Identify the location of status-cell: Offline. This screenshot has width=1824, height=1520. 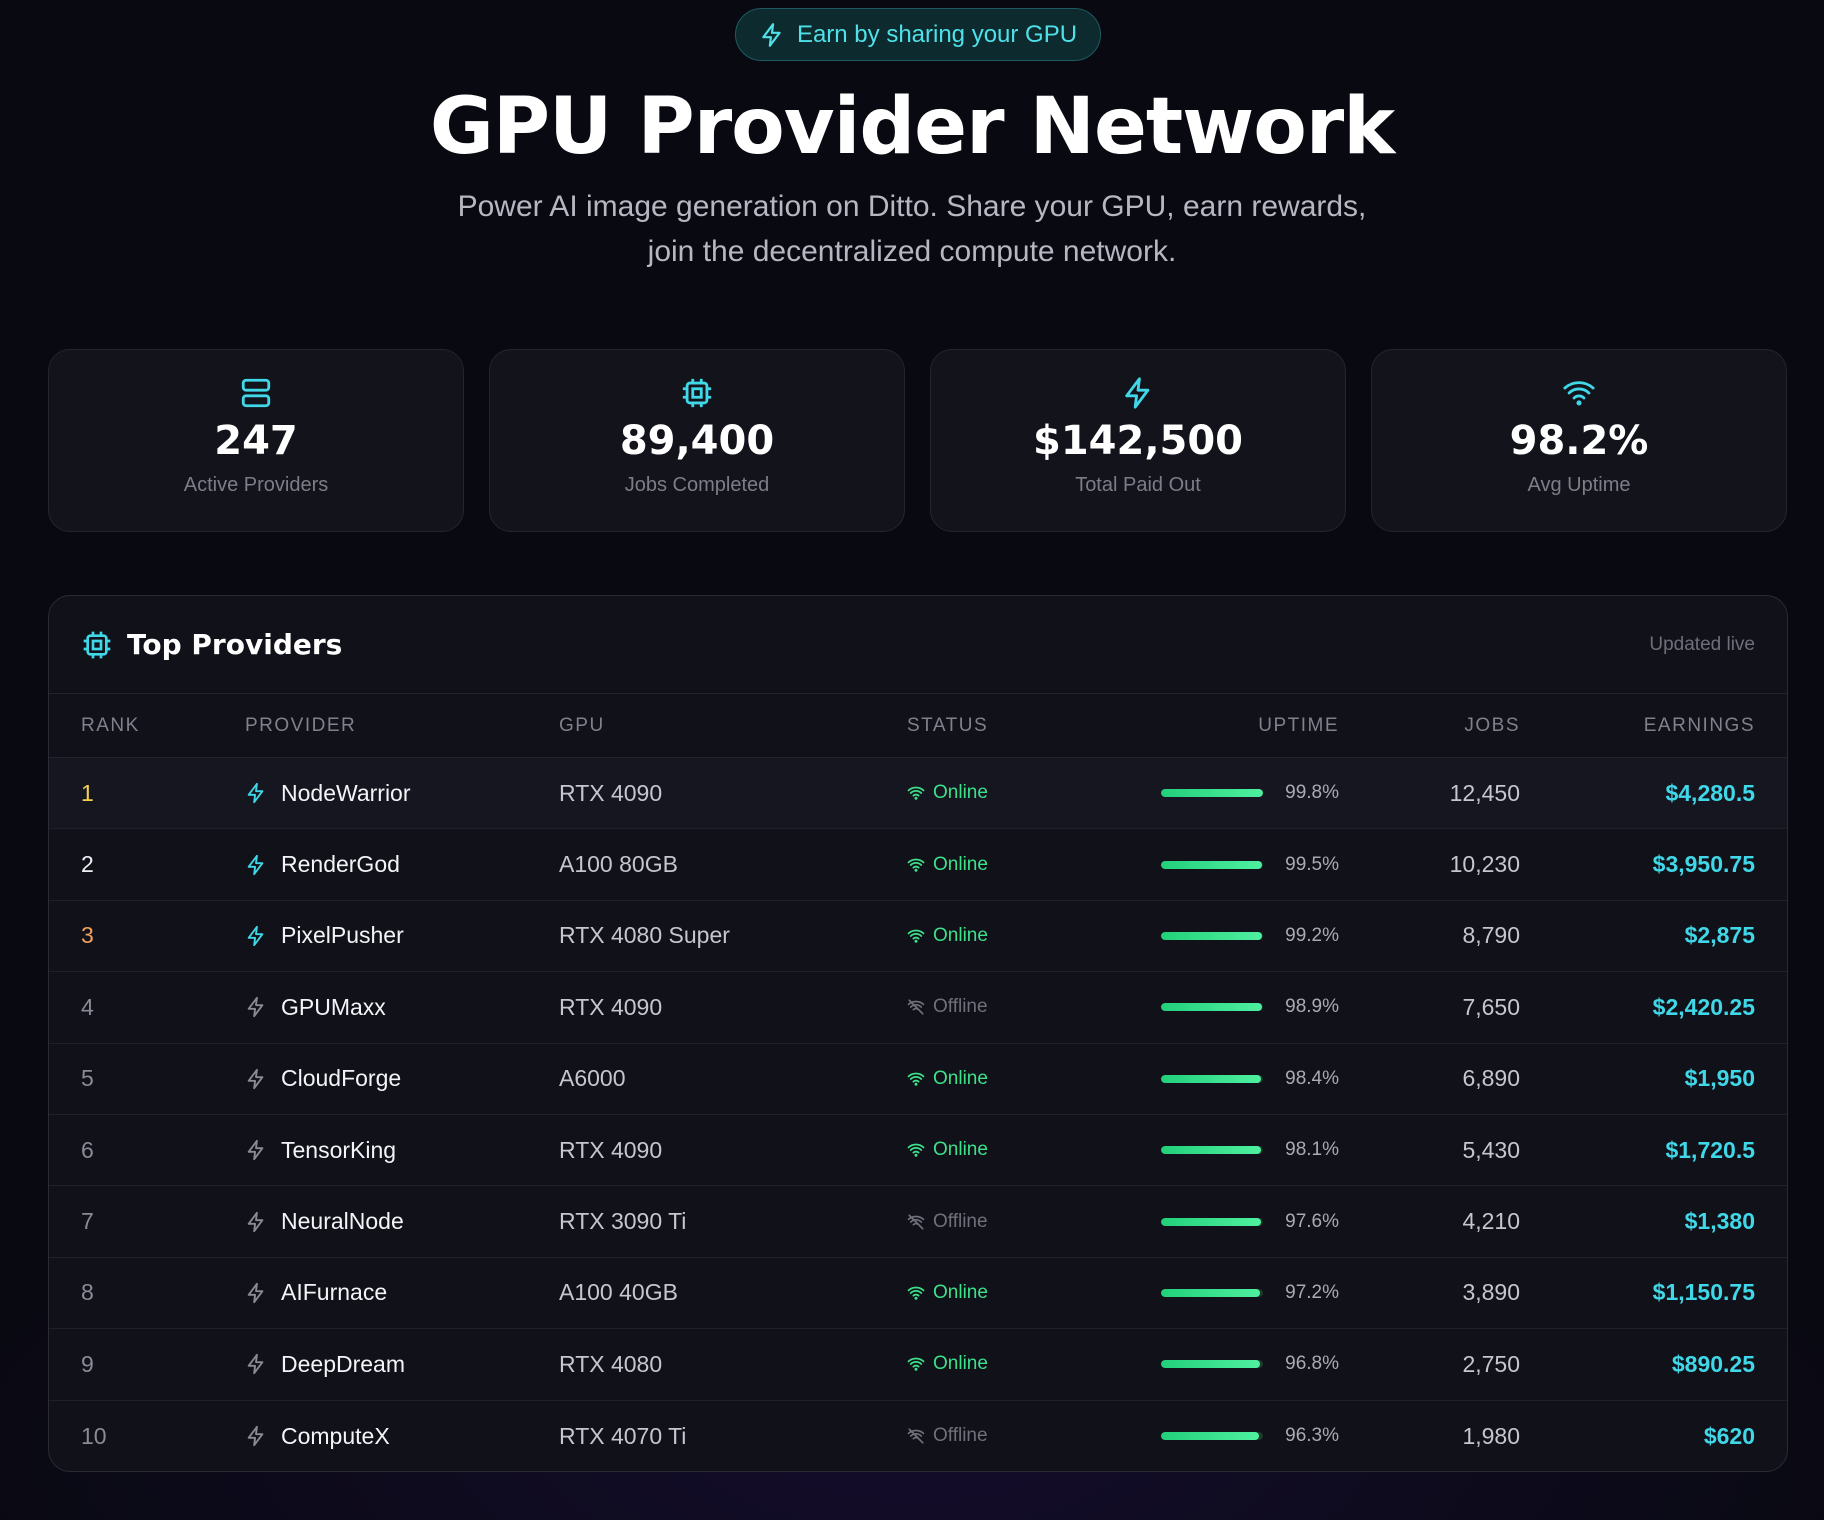
(947, 1007).